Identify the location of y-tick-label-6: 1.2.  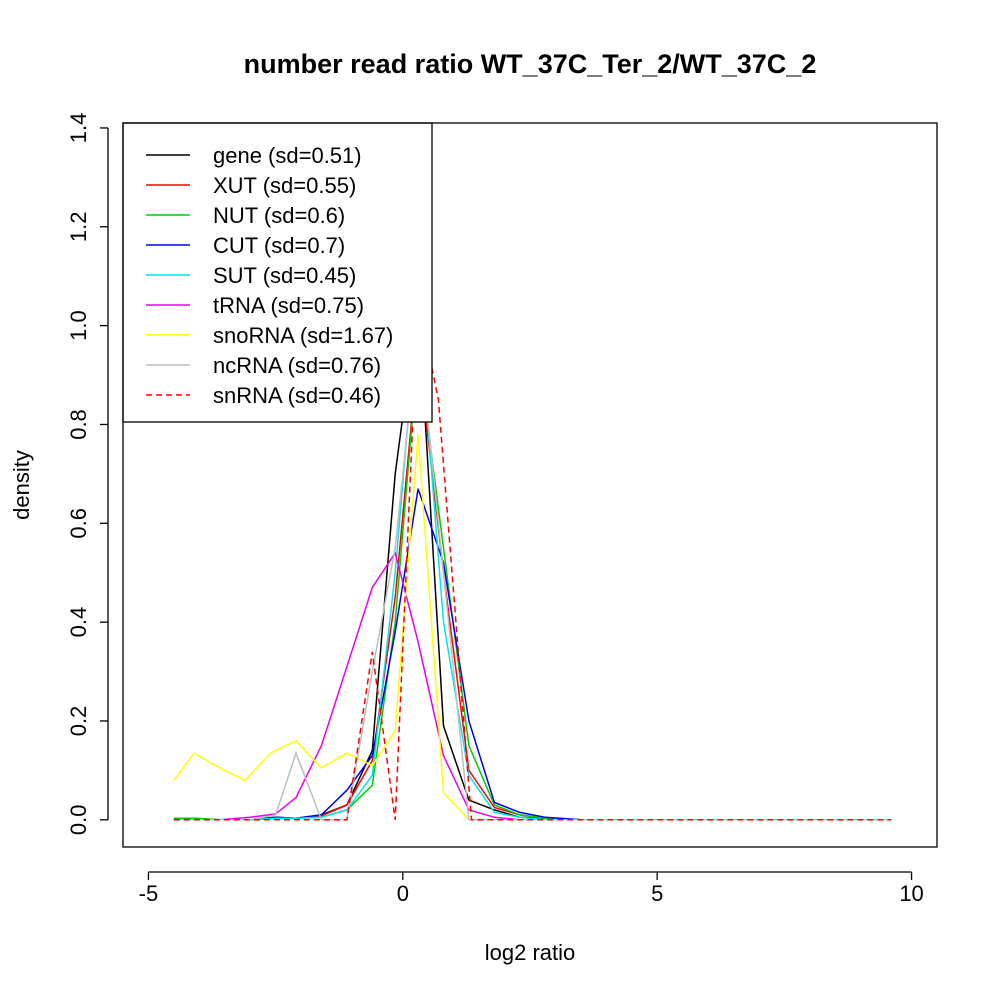
(78, 227).